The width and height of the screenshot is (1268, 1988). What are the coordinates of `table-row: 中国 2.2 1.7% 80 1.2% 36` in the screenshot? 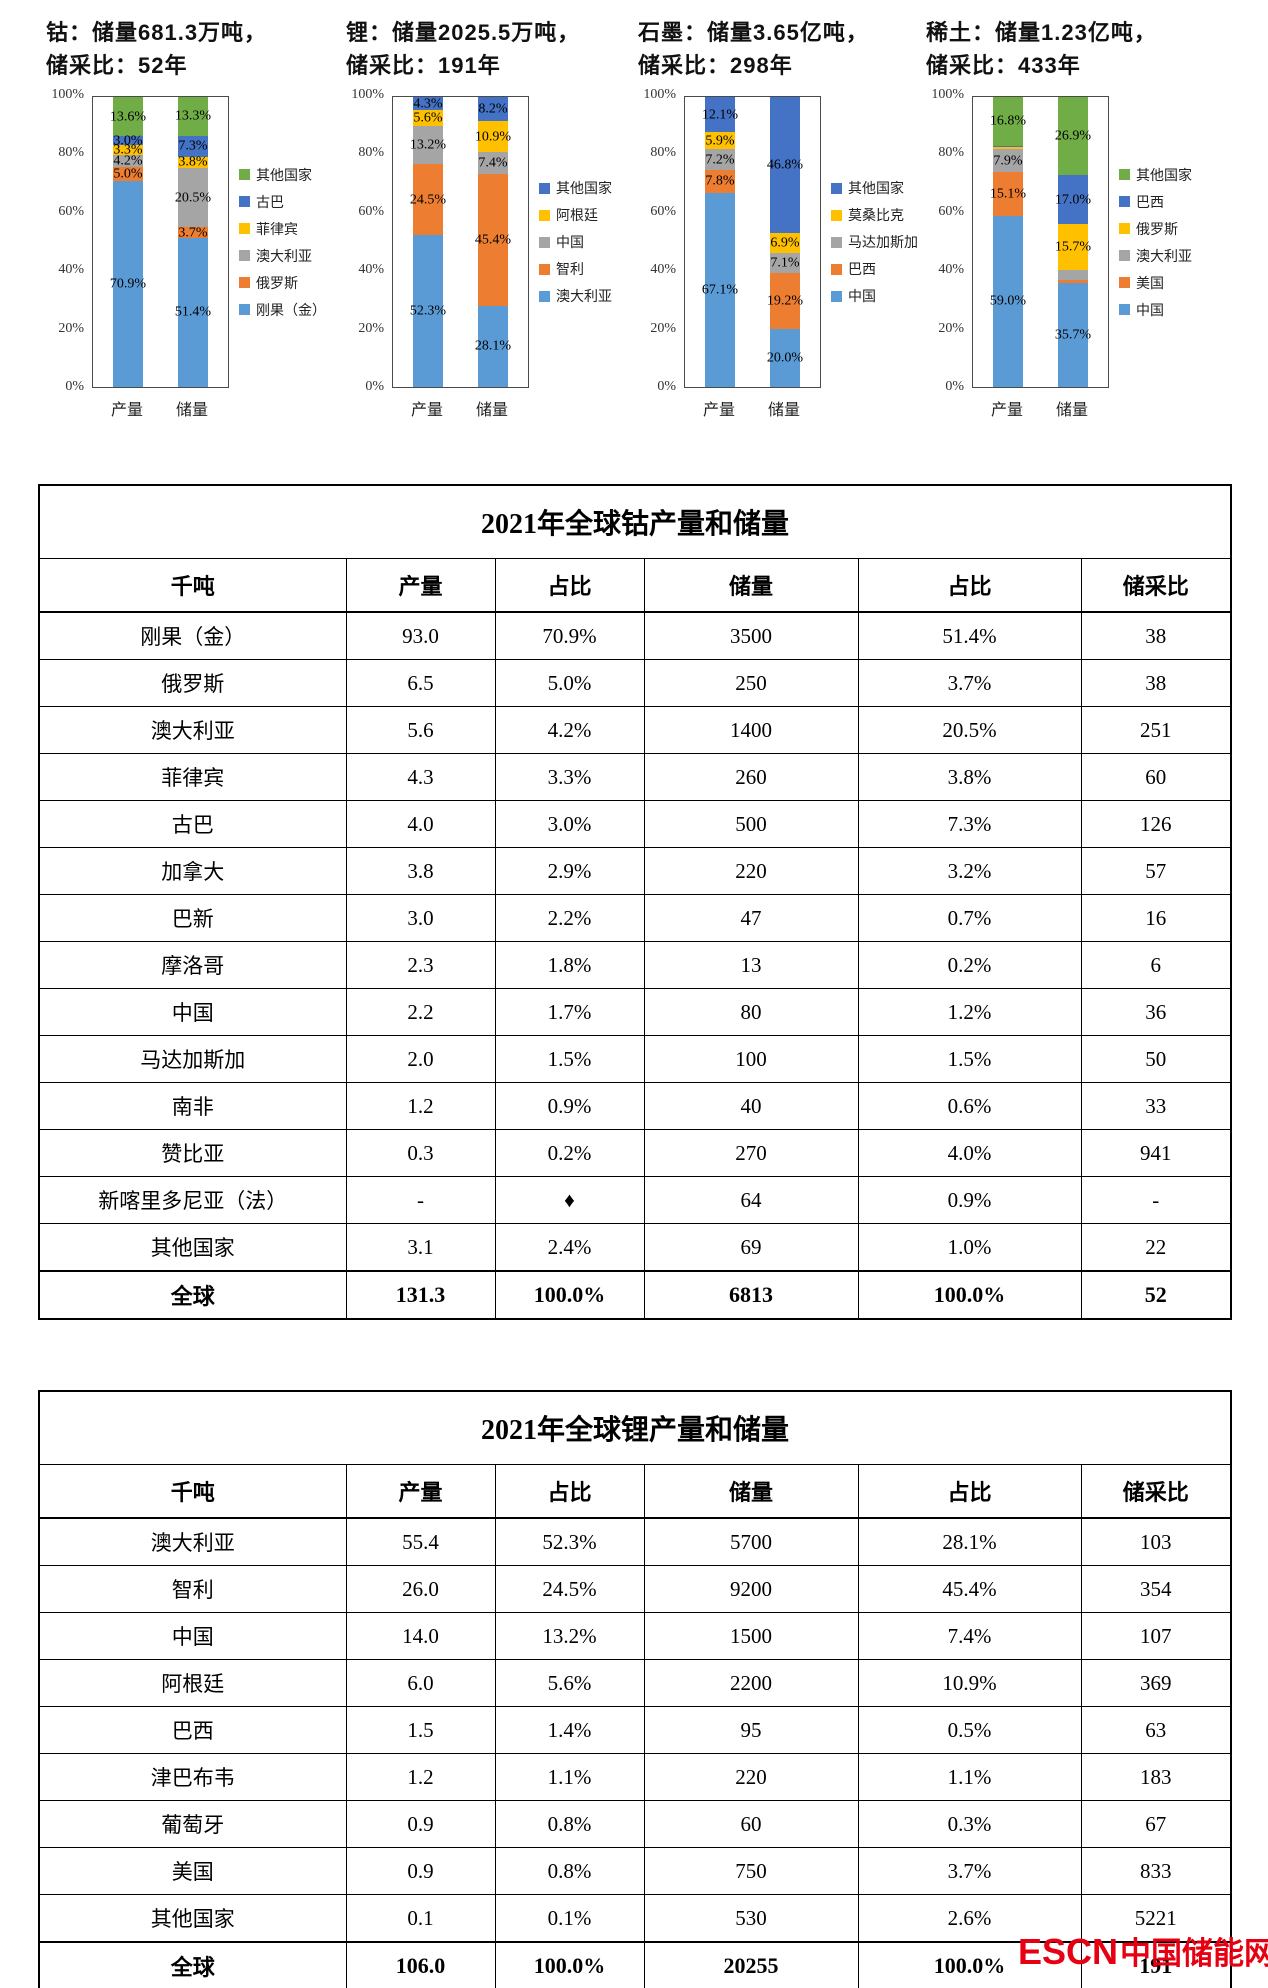 It's located at (635, 1012).